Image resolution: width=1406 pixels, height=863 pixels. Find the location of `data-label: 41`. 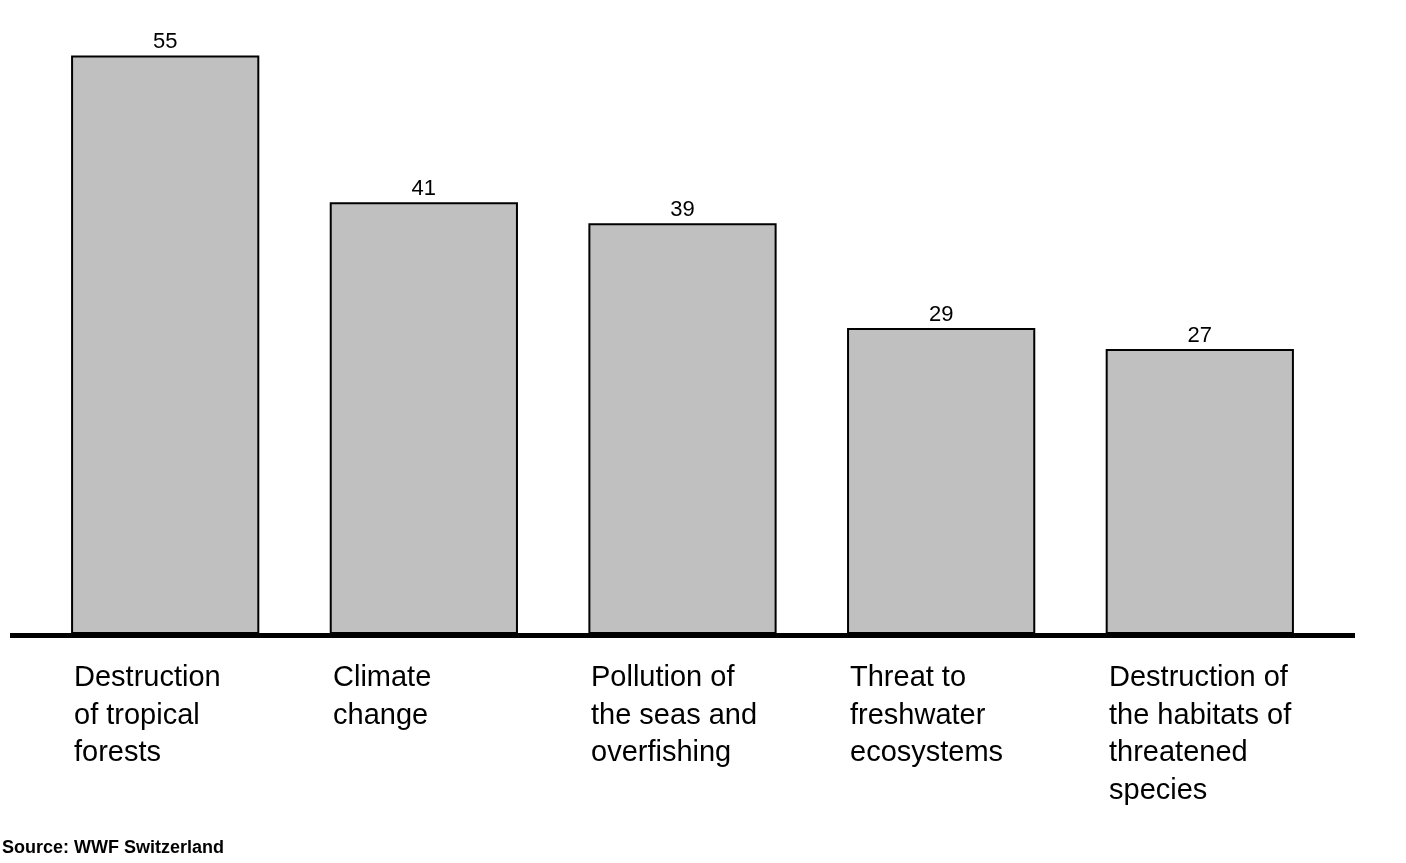

data-label: 41 is located at coordinates (424, 188).